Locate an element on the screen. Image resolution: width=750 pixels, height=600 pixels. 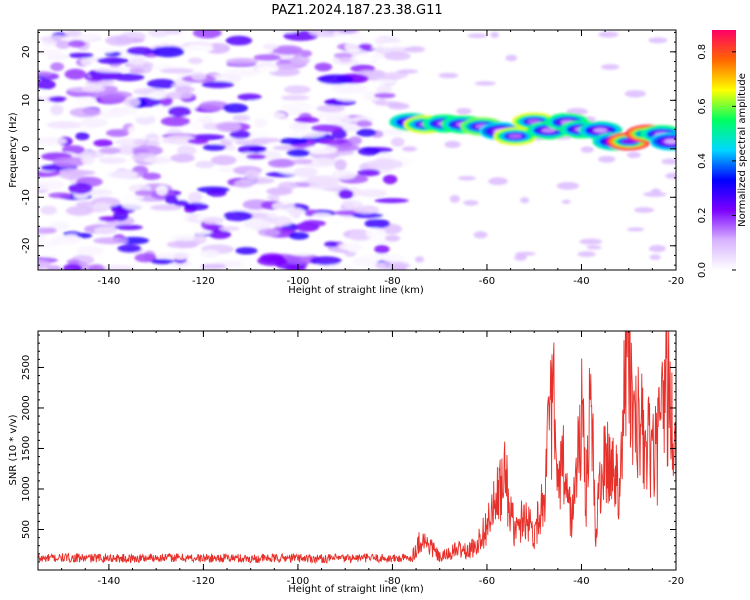
y-tick-label: 500 is located at coordinates (26, 529).